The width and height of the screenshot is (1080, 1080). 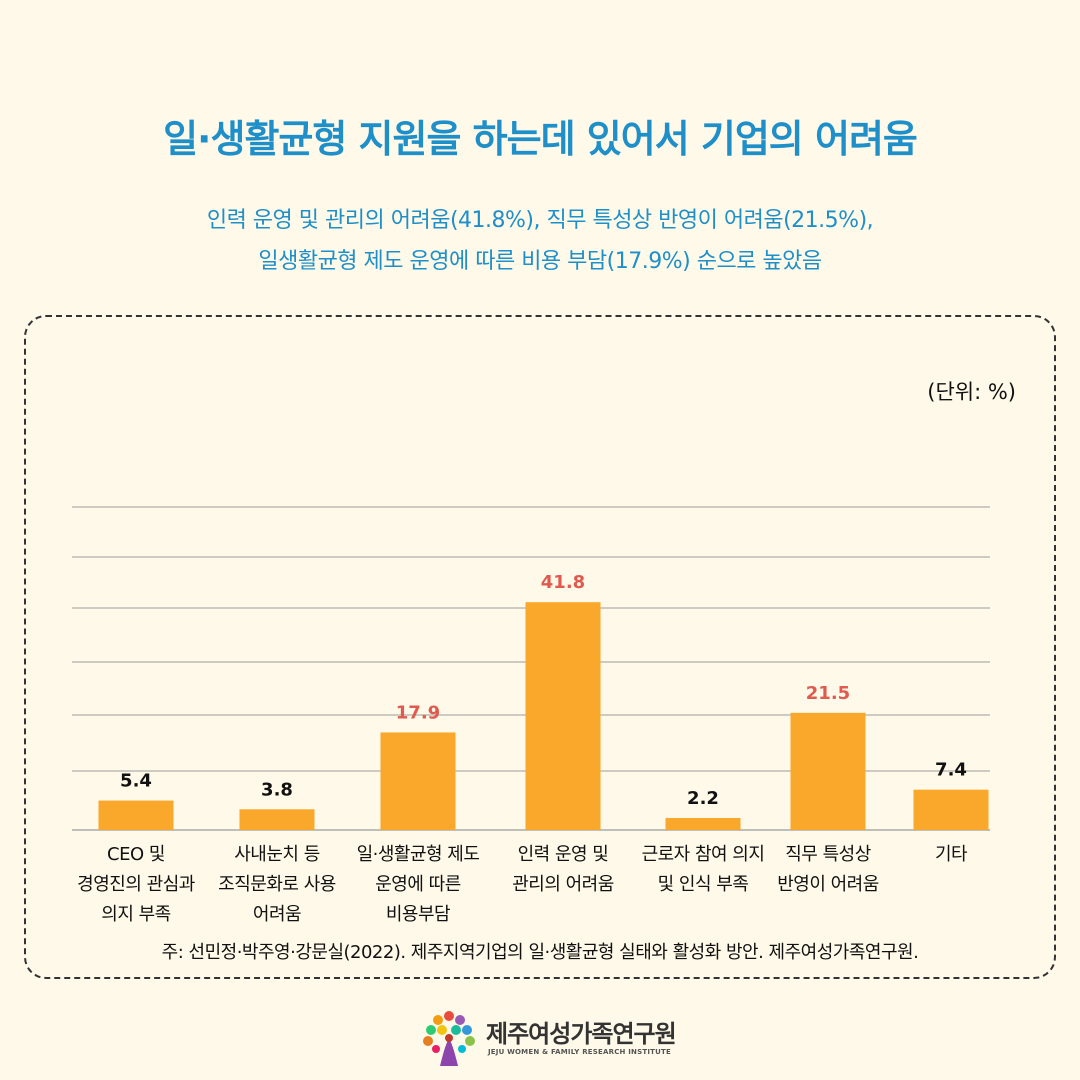 I want to click on unit-label: (단위: %), so click(x=971, y=392).